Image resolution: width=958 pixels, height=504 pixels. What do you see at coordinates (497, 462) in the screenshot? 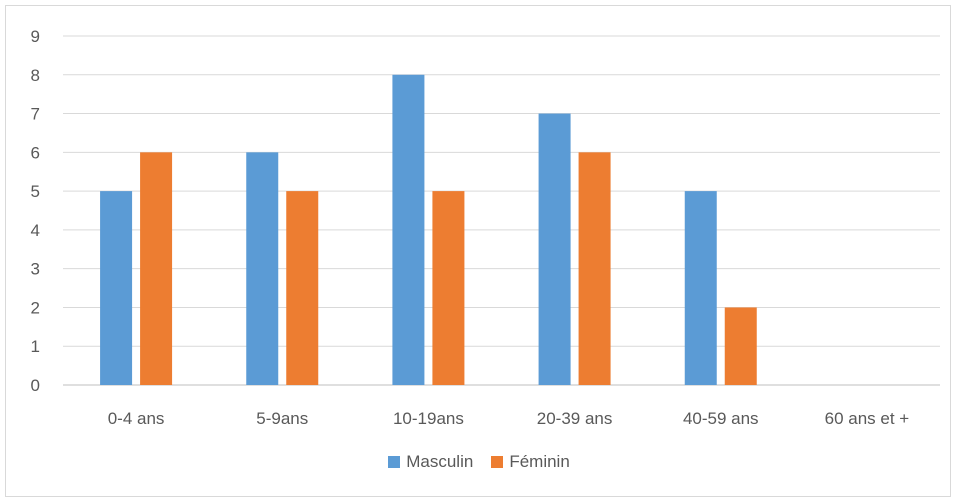
I see `legend-swatch-feminin` at bounding box center [497, 462].